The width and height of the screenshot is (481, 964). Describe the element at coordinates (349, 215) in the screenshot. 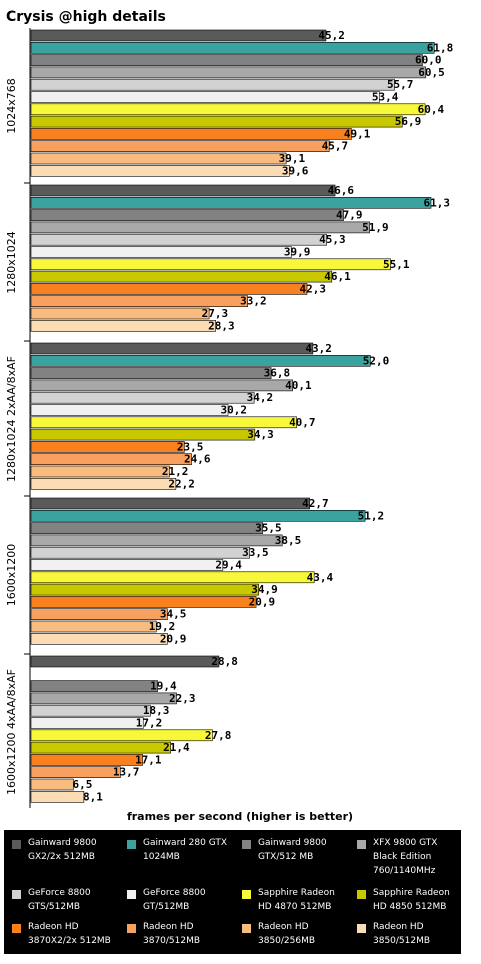

I see `data-label: 47,9` at that location.